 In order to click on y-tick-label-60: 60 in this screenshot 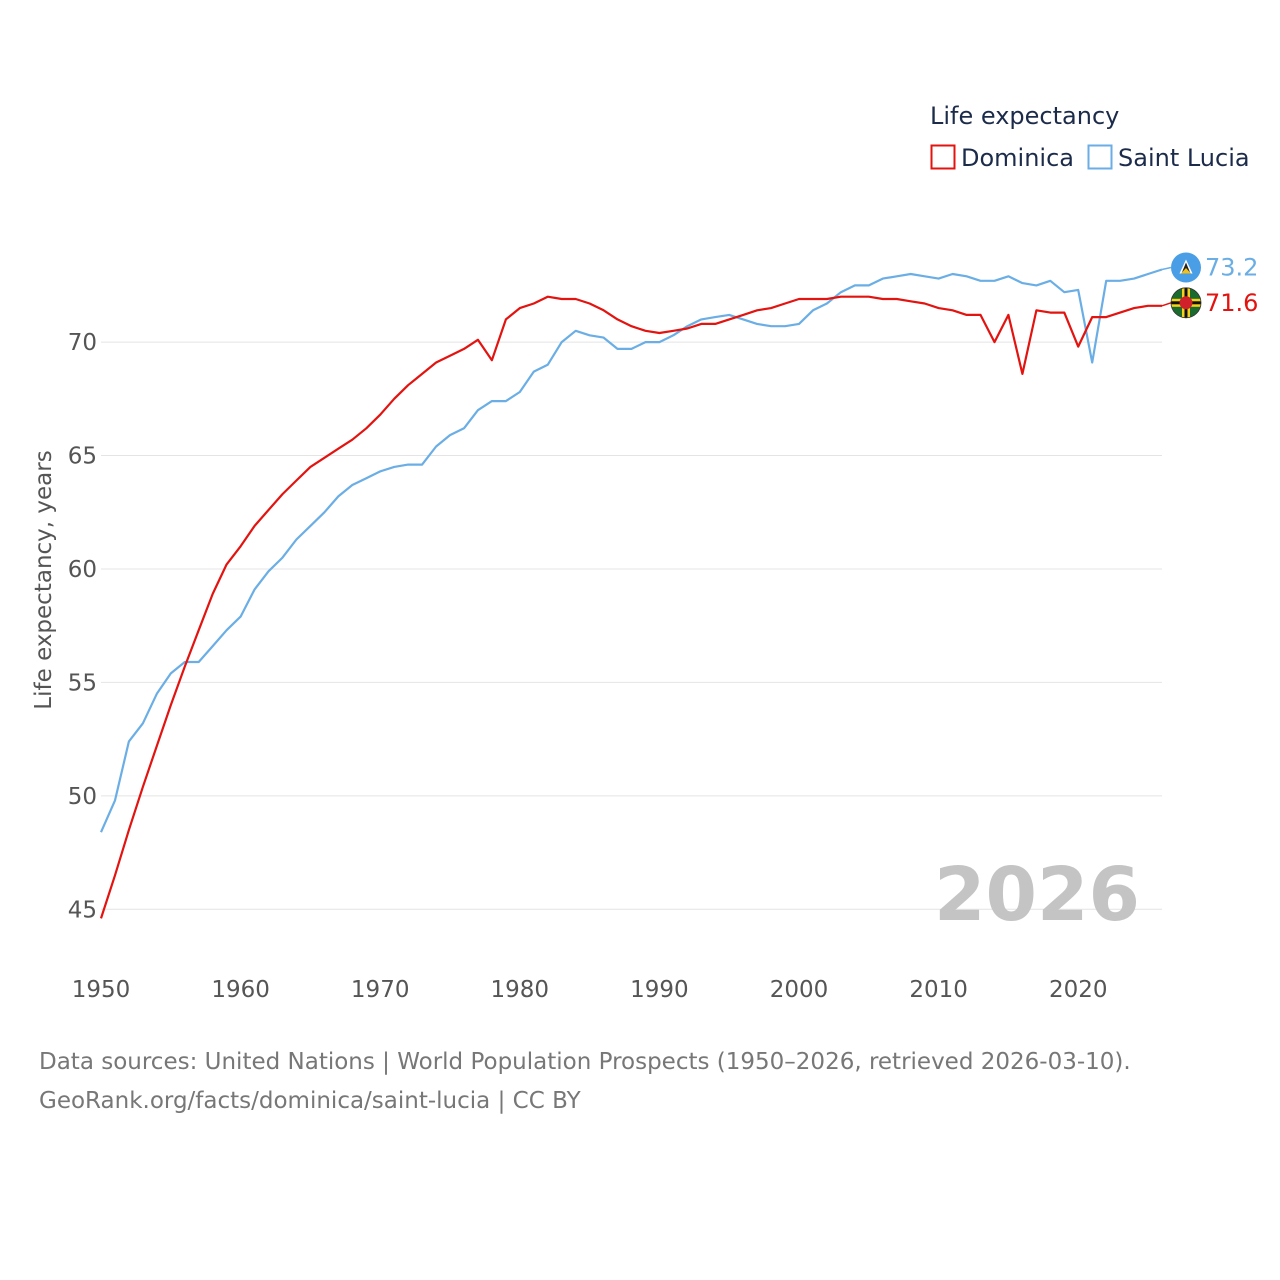, I will do `click(82, 570)`.